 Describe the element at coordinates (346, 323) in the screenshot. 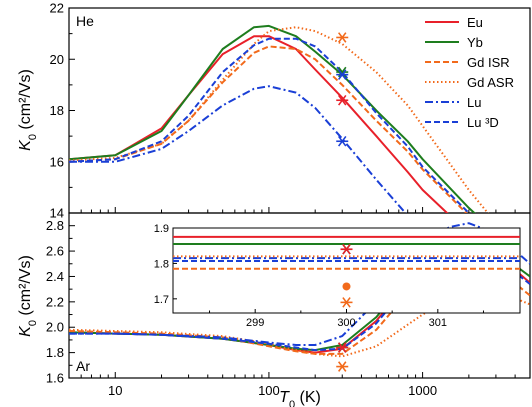

I see `inset-x-tick-label: 300` at that location.